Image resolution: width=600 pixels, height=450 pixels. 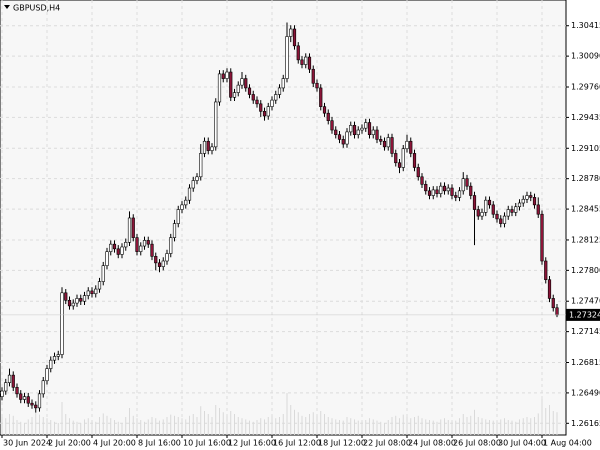 I want to click on chart-title: GBPUSD,H4, so click(x=36, y=8).